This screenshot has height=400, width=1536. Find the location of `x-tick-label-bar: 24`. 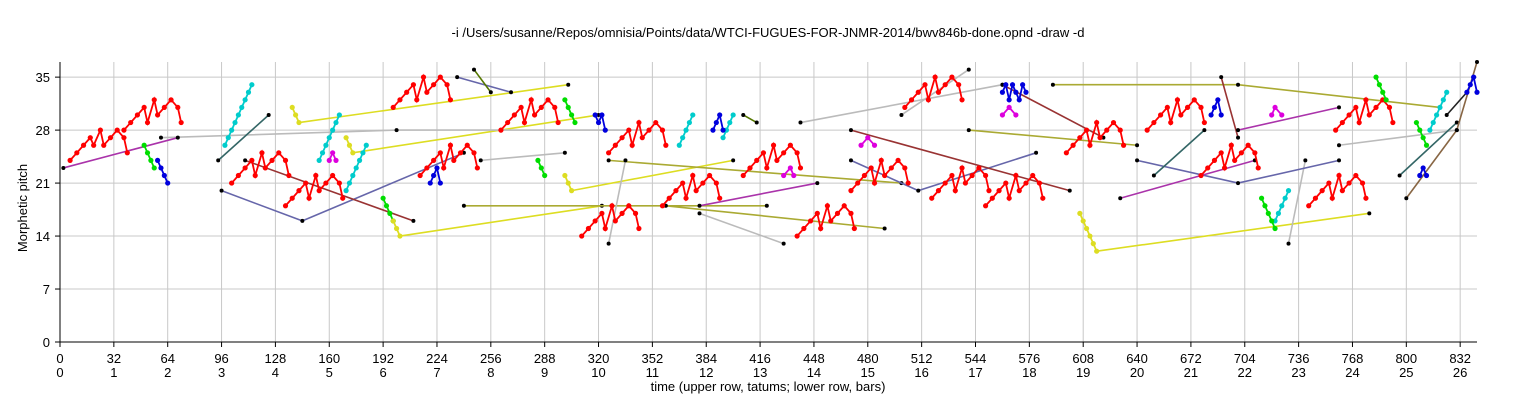

x-tick-label-bar: 24 is located at coordinates (1352, 372).